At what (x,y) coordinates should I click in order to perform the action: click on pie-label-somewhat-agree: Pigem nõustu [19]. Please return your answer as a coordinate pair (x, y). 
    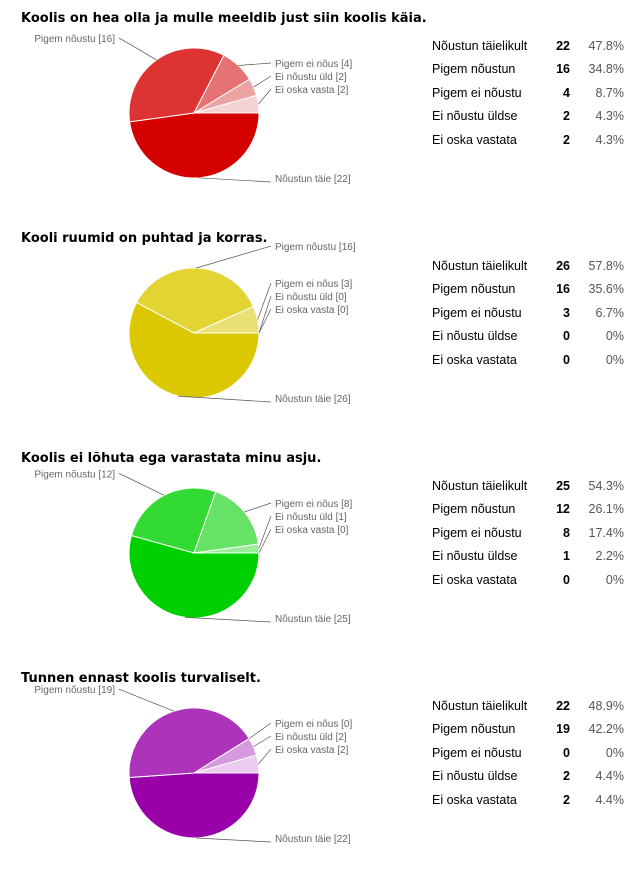
    Looking at the image, I should click on (74, 690).